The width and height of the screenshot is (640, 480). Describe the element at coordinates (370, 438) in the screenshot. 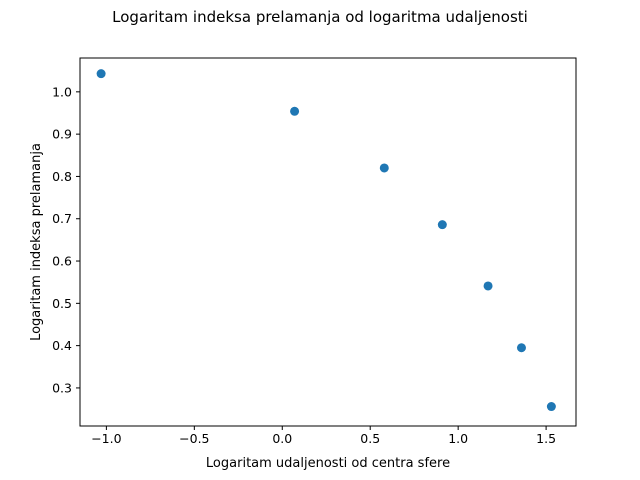

I see `x-tick-label: 0.5` at that location.